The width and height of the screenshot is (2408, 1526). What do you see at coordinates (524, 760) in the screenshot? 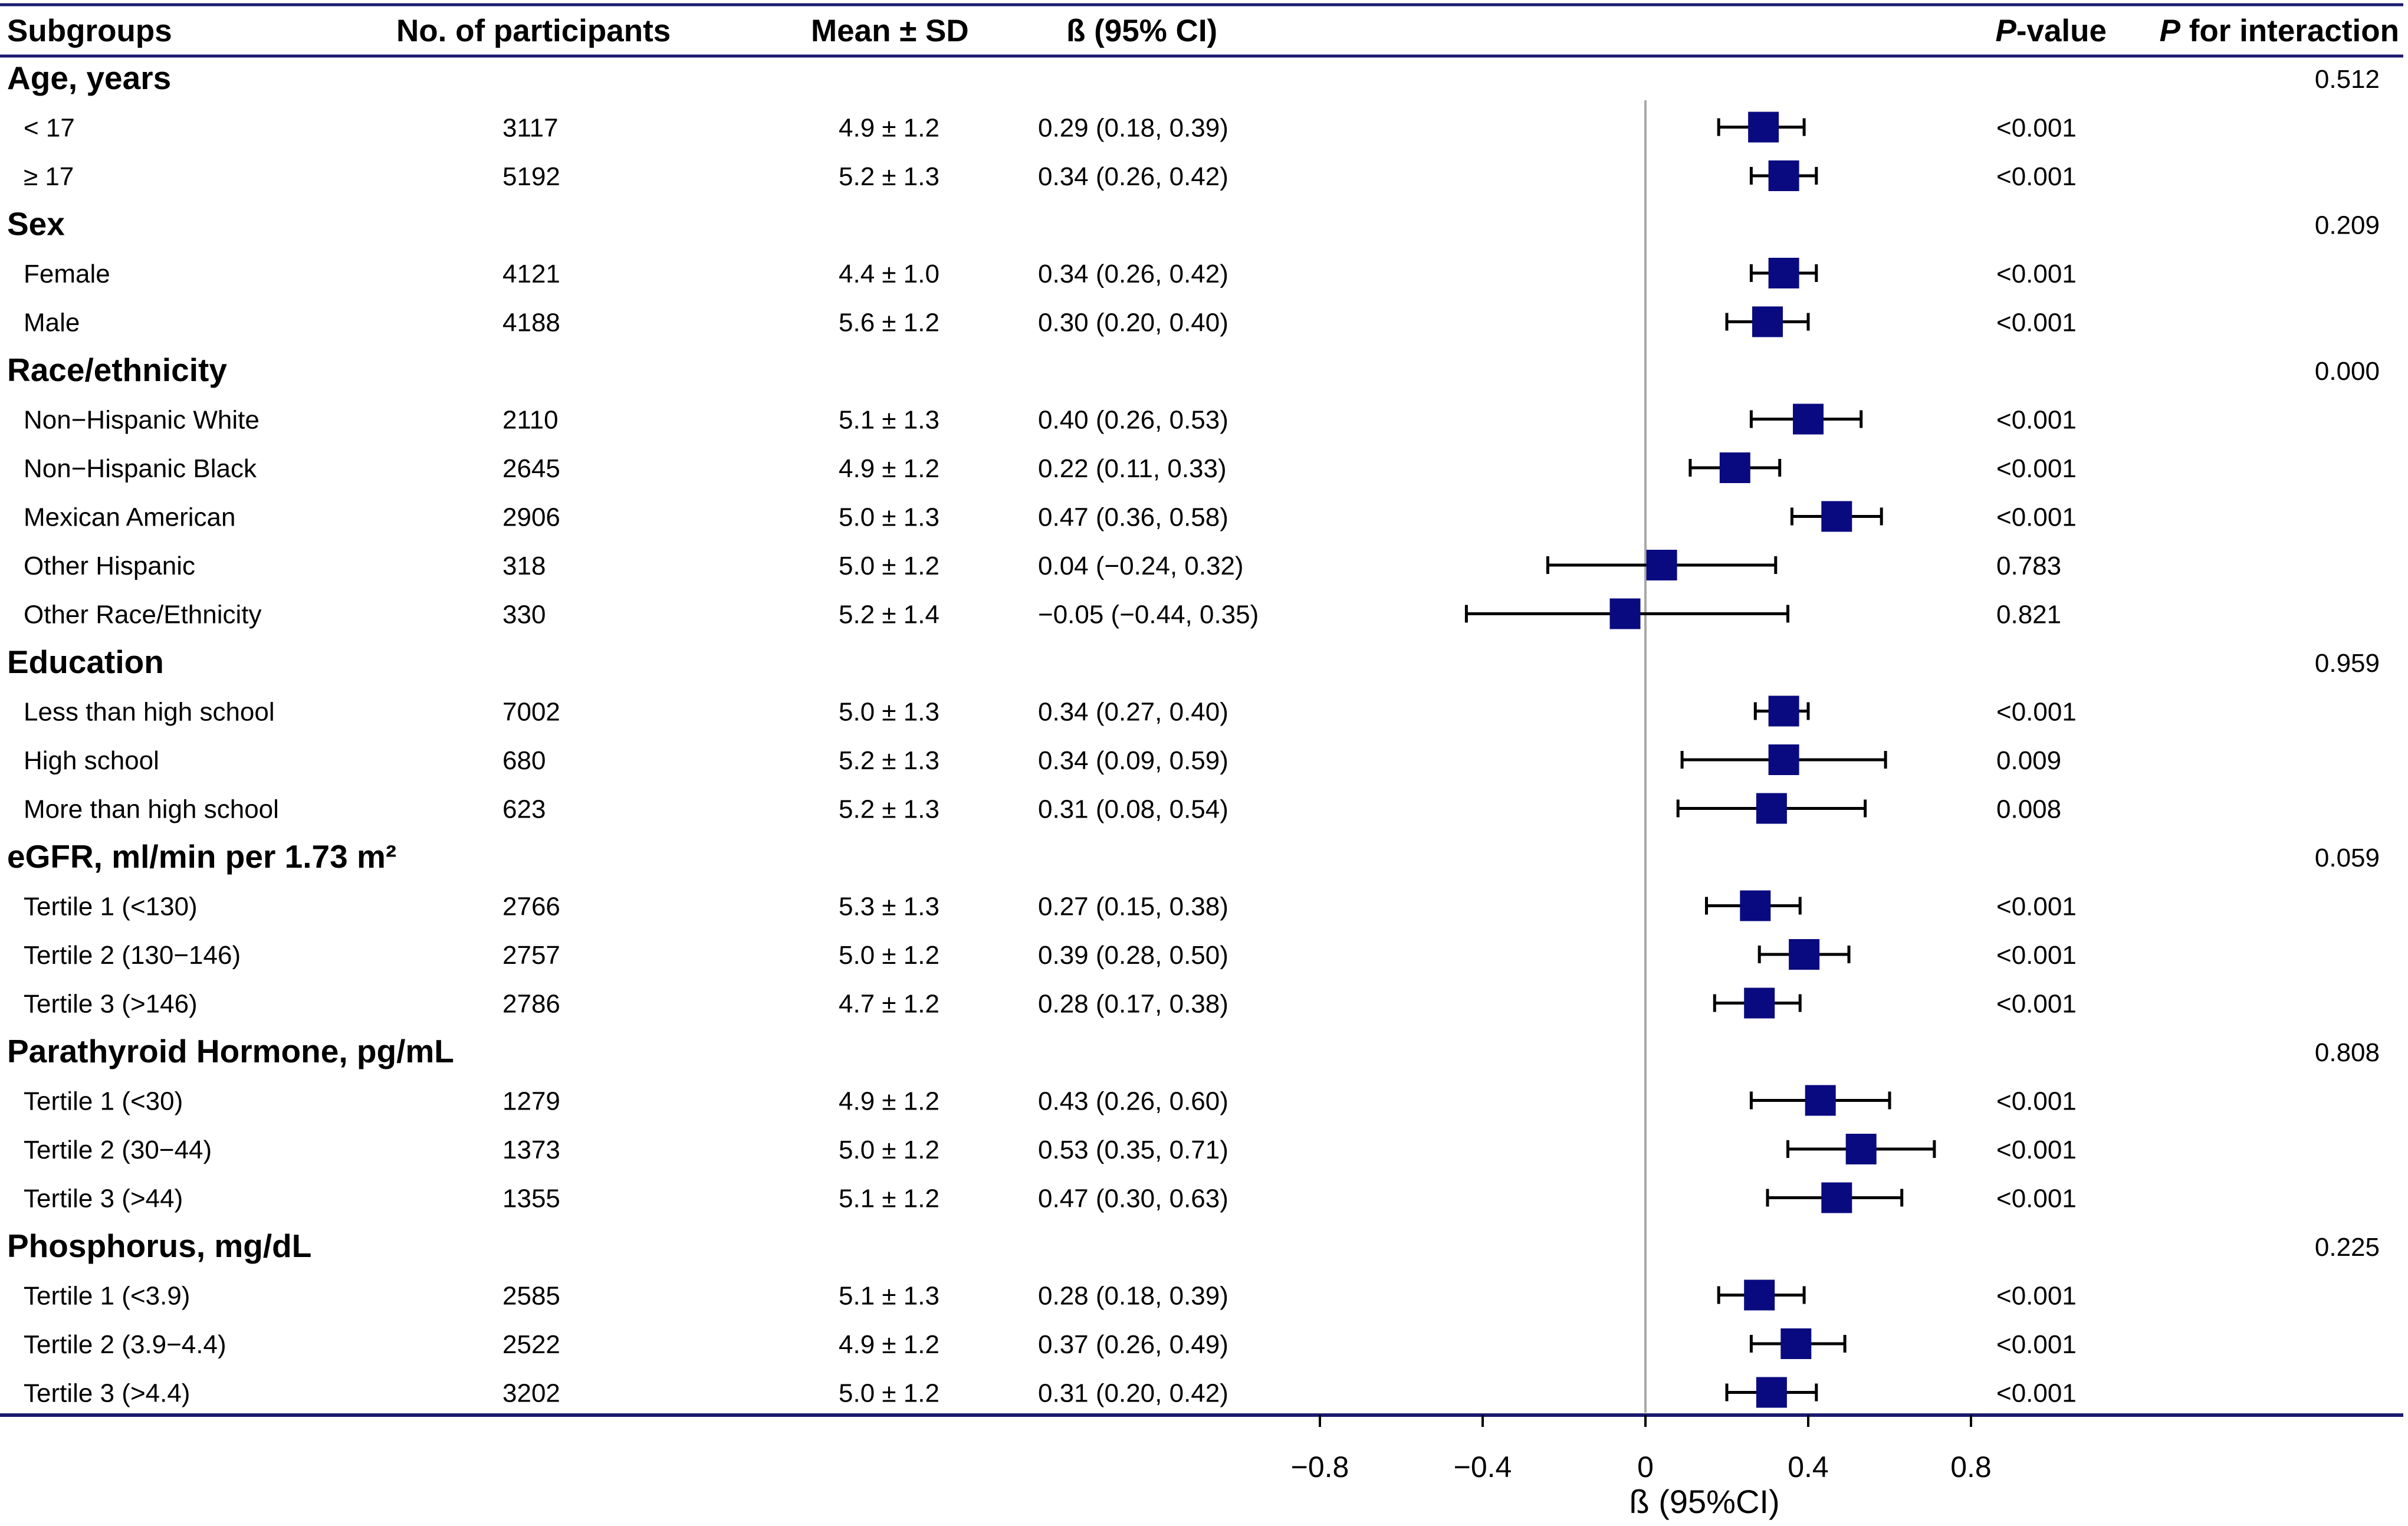
I see `participants-count: 680` at bounding box center [524, 760].